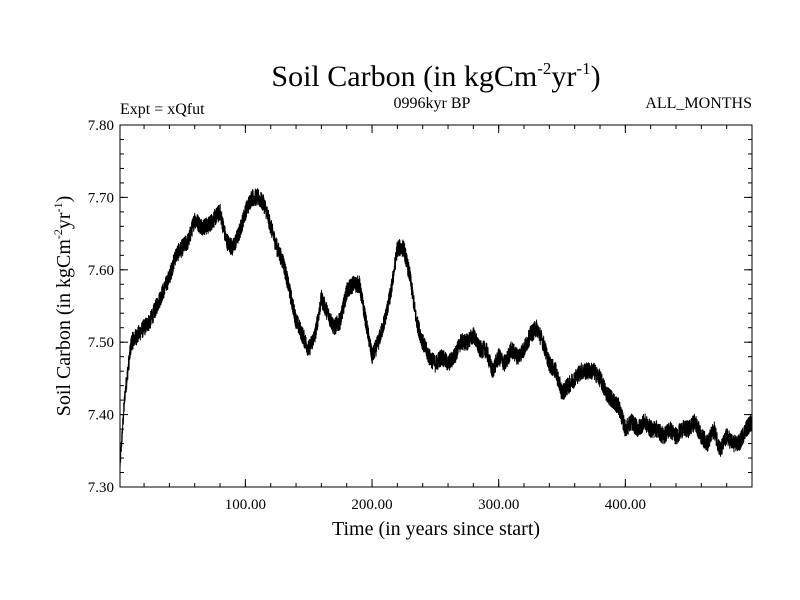 The width and height of the screenshot is (800, 600). Describe the element at coordinates (101, 416) in the screenshot. I see `y-tick-label: 7.40` at that location.